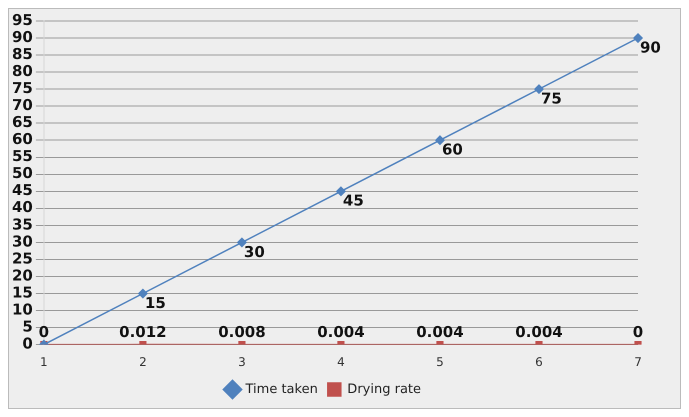 Image resolution: width=689 pixels, height=417 pixels. What do you see at coordinates (143, 361) in the screenshot?
I see `x-tick-label: 2` at bounding box center [143, 361].